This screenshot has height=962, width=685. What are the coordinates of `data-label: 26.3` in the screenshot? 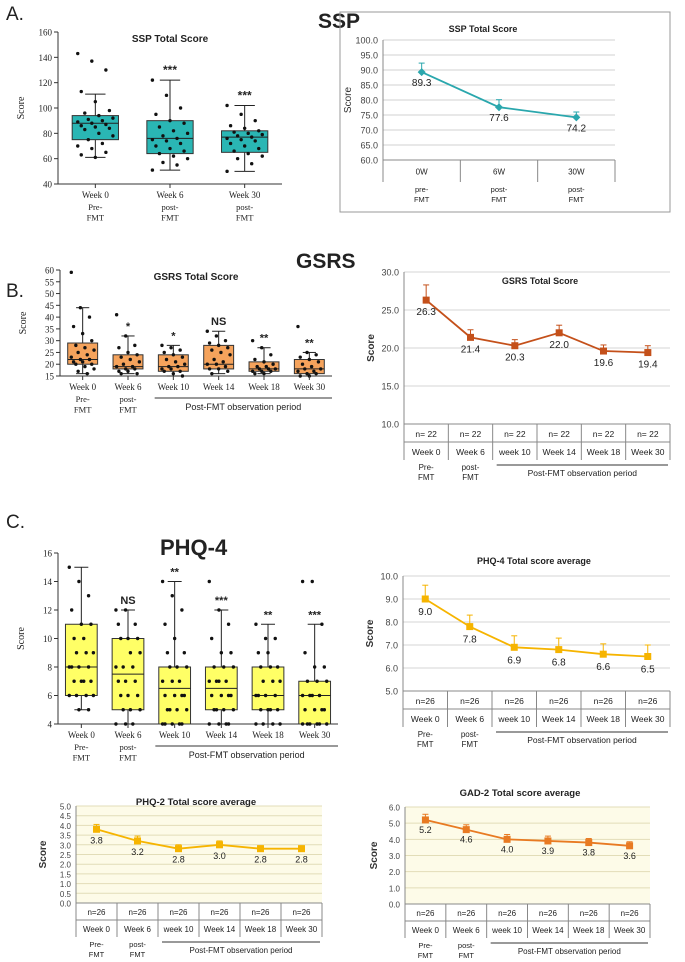 It's located at (426, 312).